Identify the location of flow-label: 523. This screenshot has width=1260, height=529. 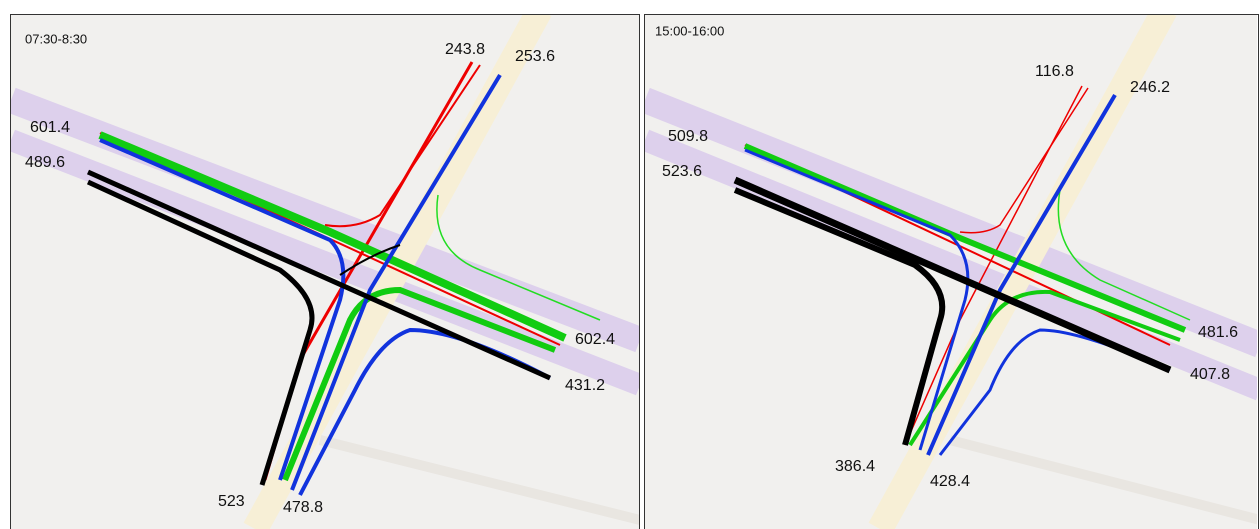
(231, 501).